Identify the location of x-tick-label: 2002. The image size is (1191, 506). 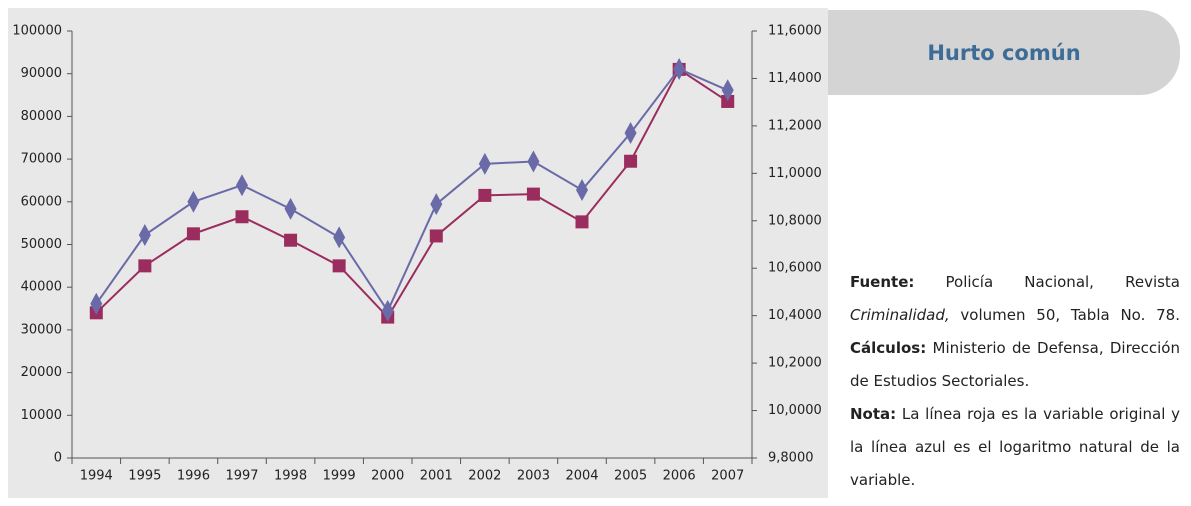
(484, 476).